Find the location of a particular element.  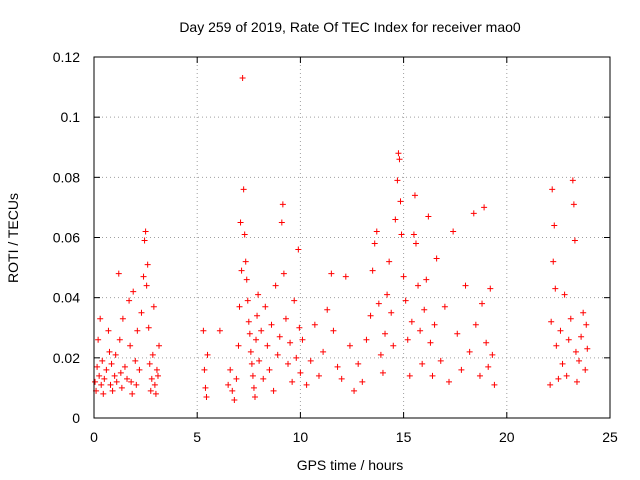

x-tick-label: 15 is located at coordinates (404, 437).